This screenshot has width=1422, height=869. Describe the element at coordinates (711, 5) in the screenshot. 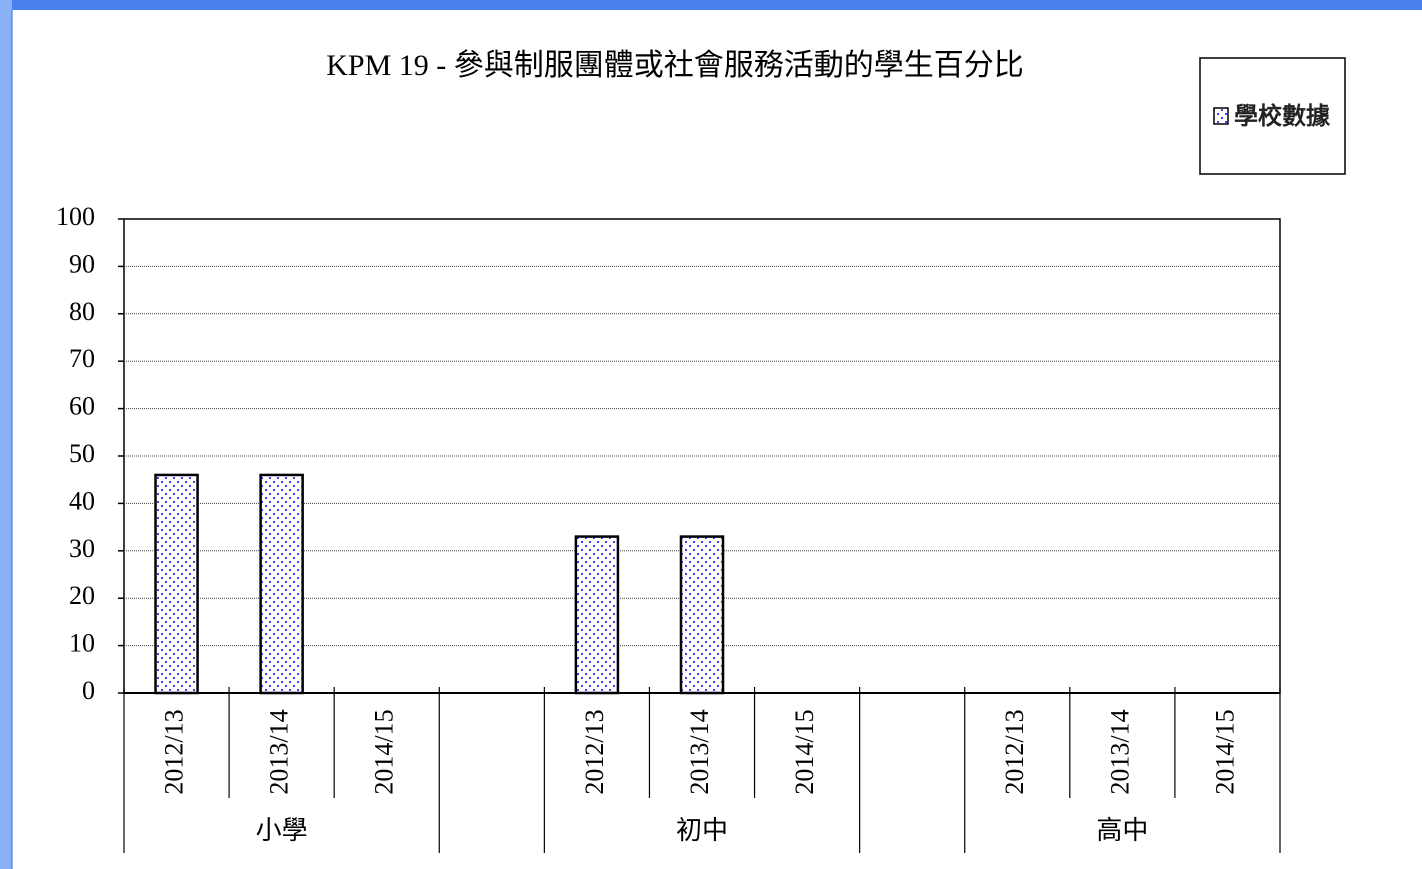

I see `window-top-border` at that location.